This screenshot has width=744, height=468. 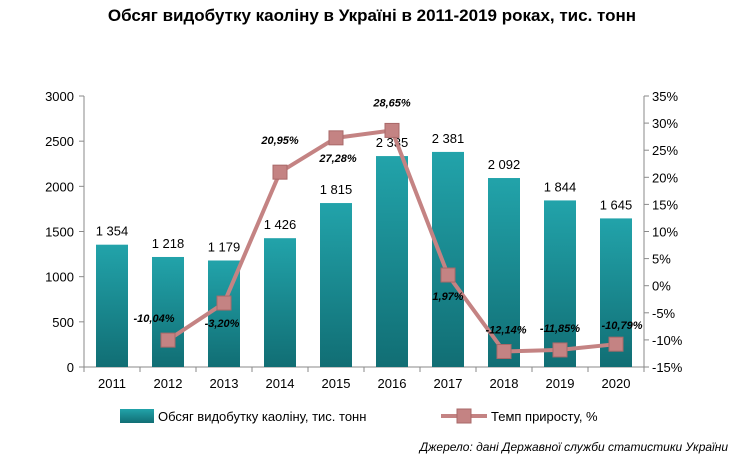 What do you see at coordinates (224, 383) in the screenshot?
I see `x-tick-label: 2013` at bounding box center [224, 383].